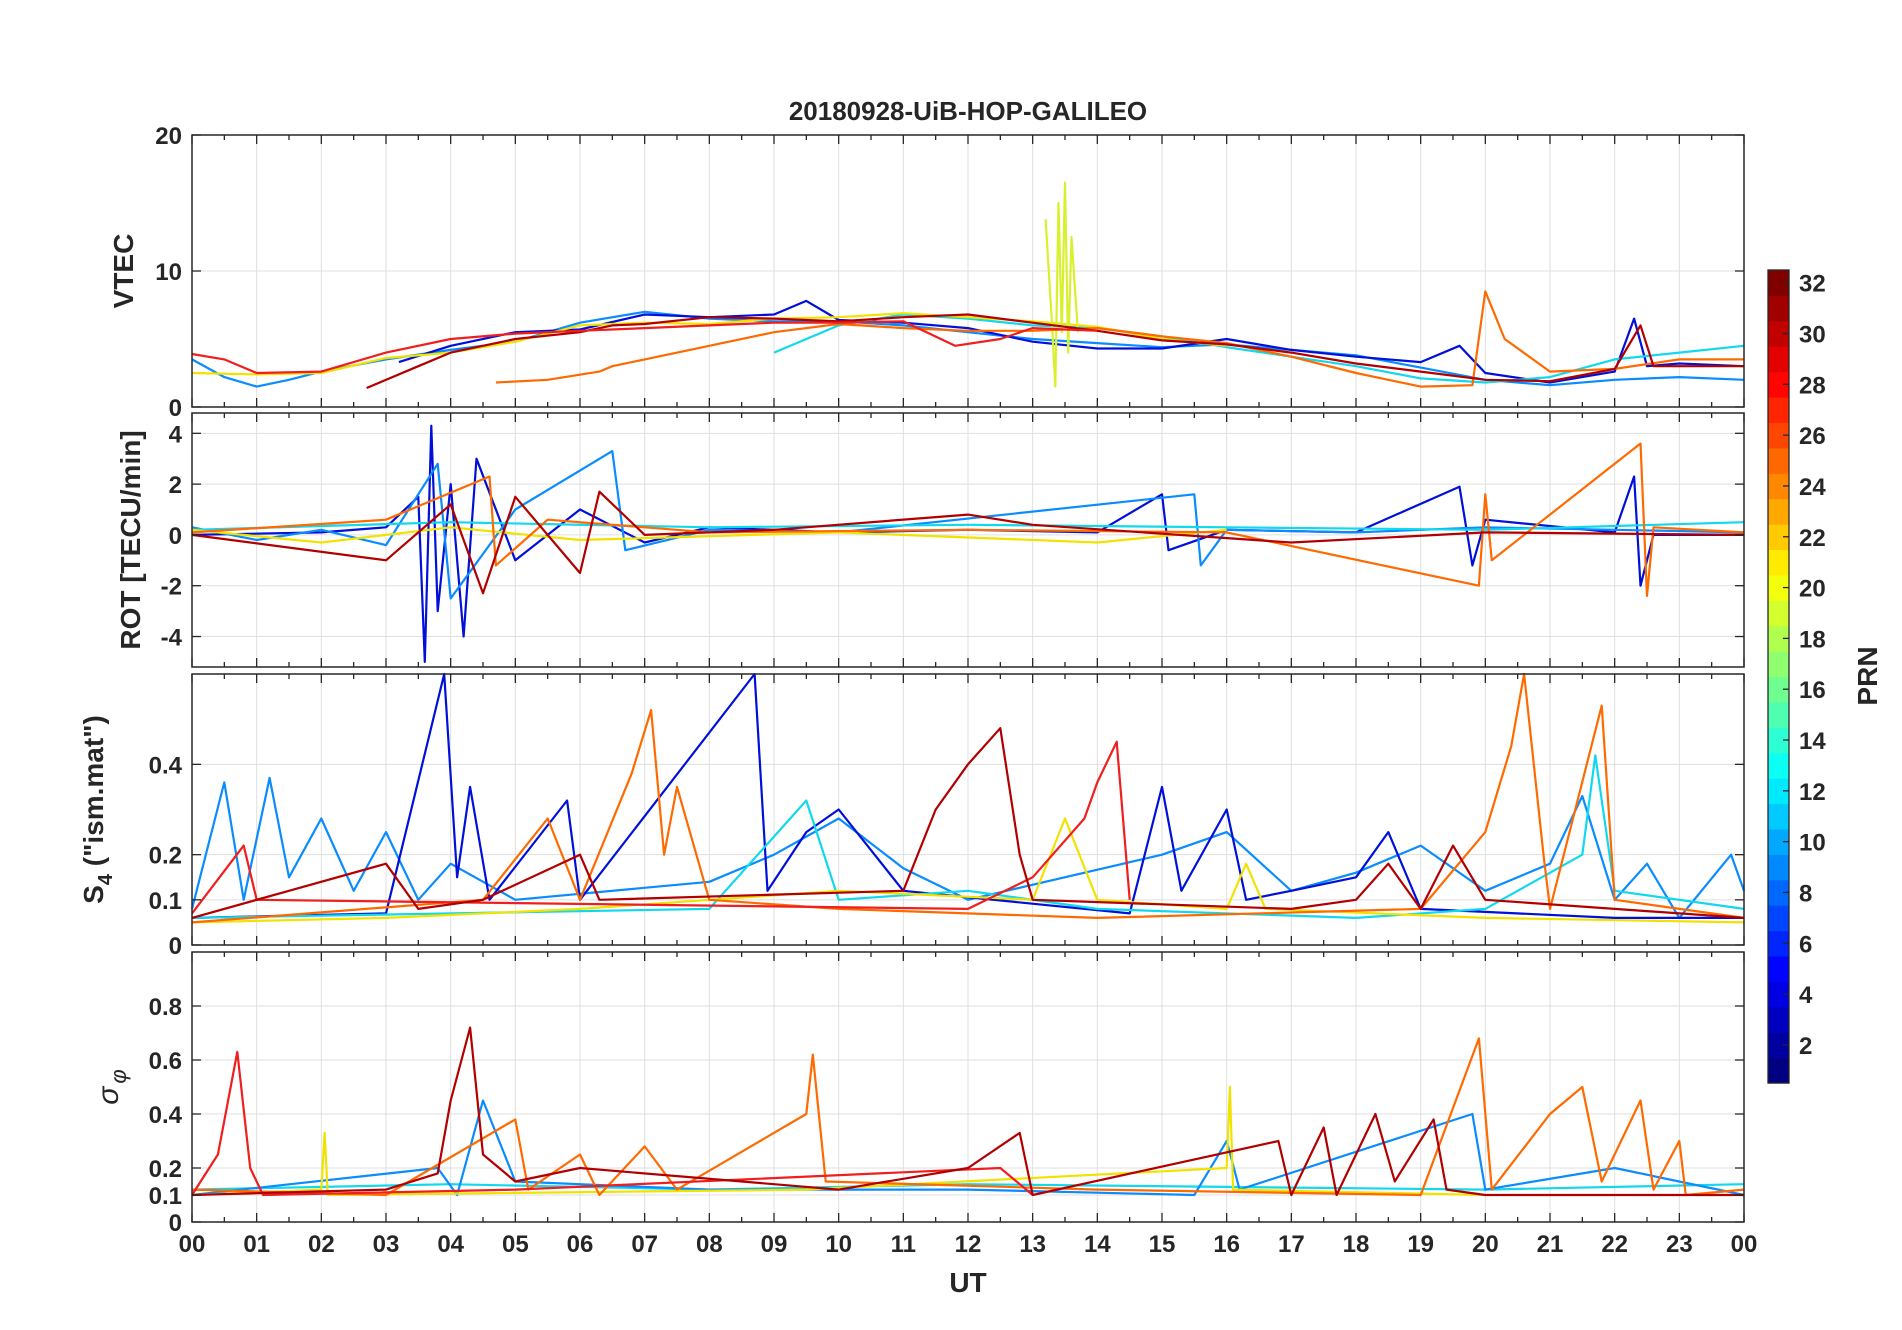 The width and height of the screenshot is (1902, 1330). Describe the element at coordinates (1812, 487) in the screenshot. I see `colorbar-tick-label: 24` at that location.